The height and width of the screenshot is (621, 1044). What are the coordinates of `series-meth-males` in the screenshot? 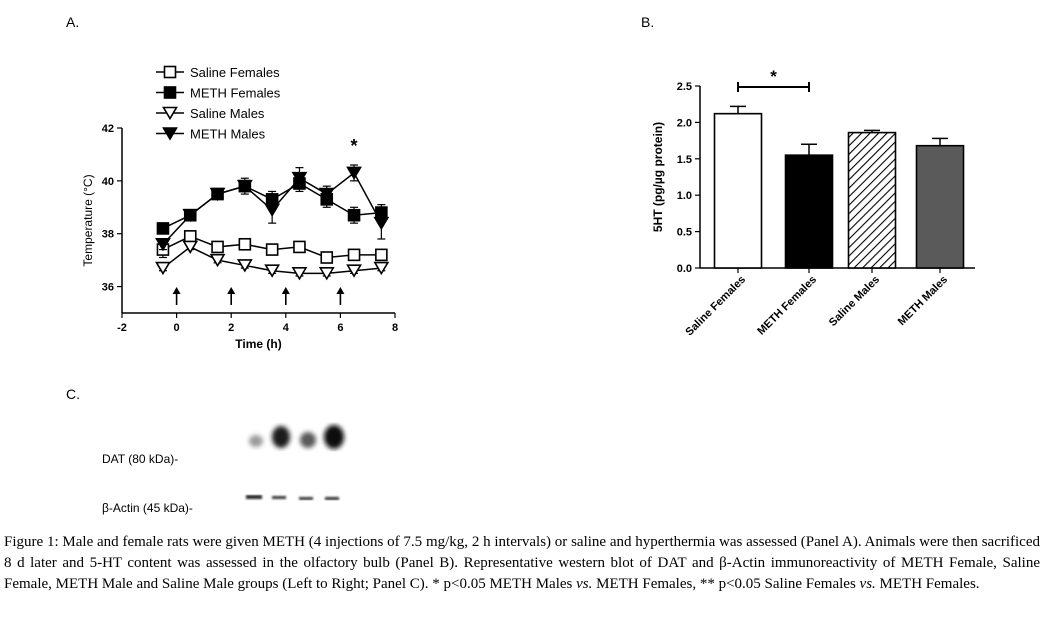 It's located at (272, 208).